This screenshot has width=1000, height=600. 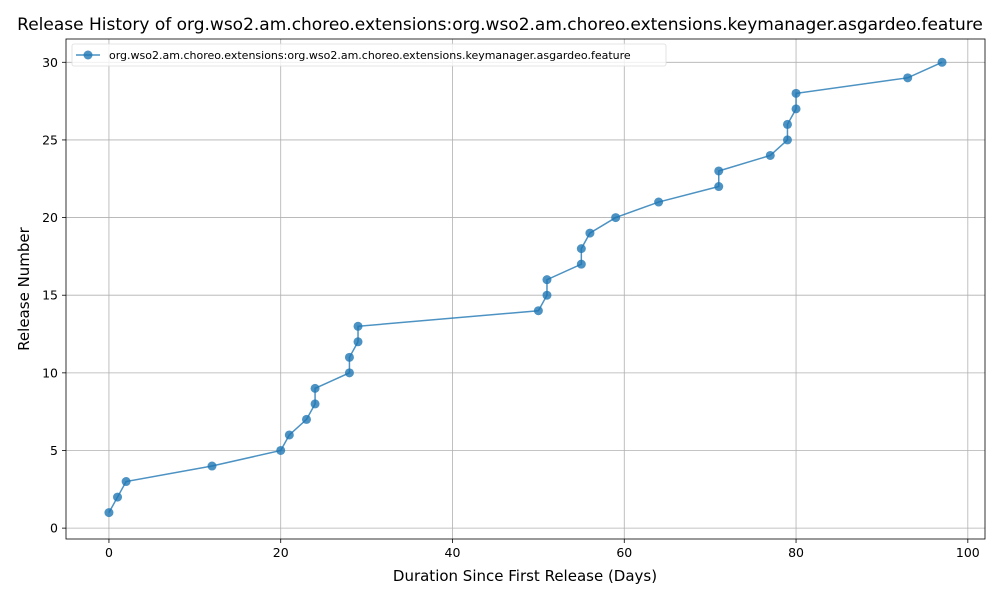 I want to click on x-tick-label: 40, so click(x=453, y=552).